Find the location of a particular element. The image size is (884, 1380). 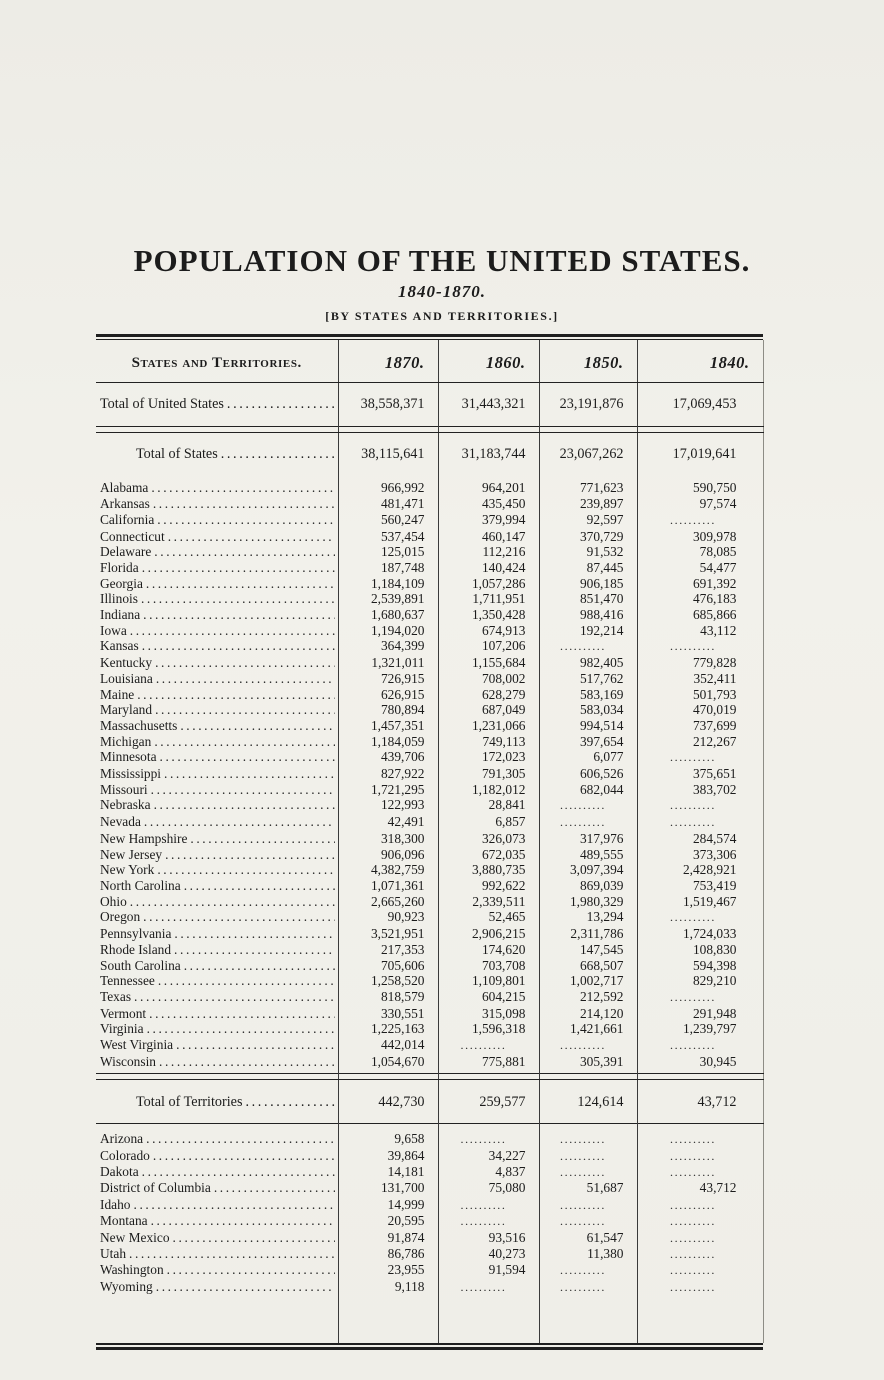

value-cell: 906,096 is located at coordinates (387, 854).